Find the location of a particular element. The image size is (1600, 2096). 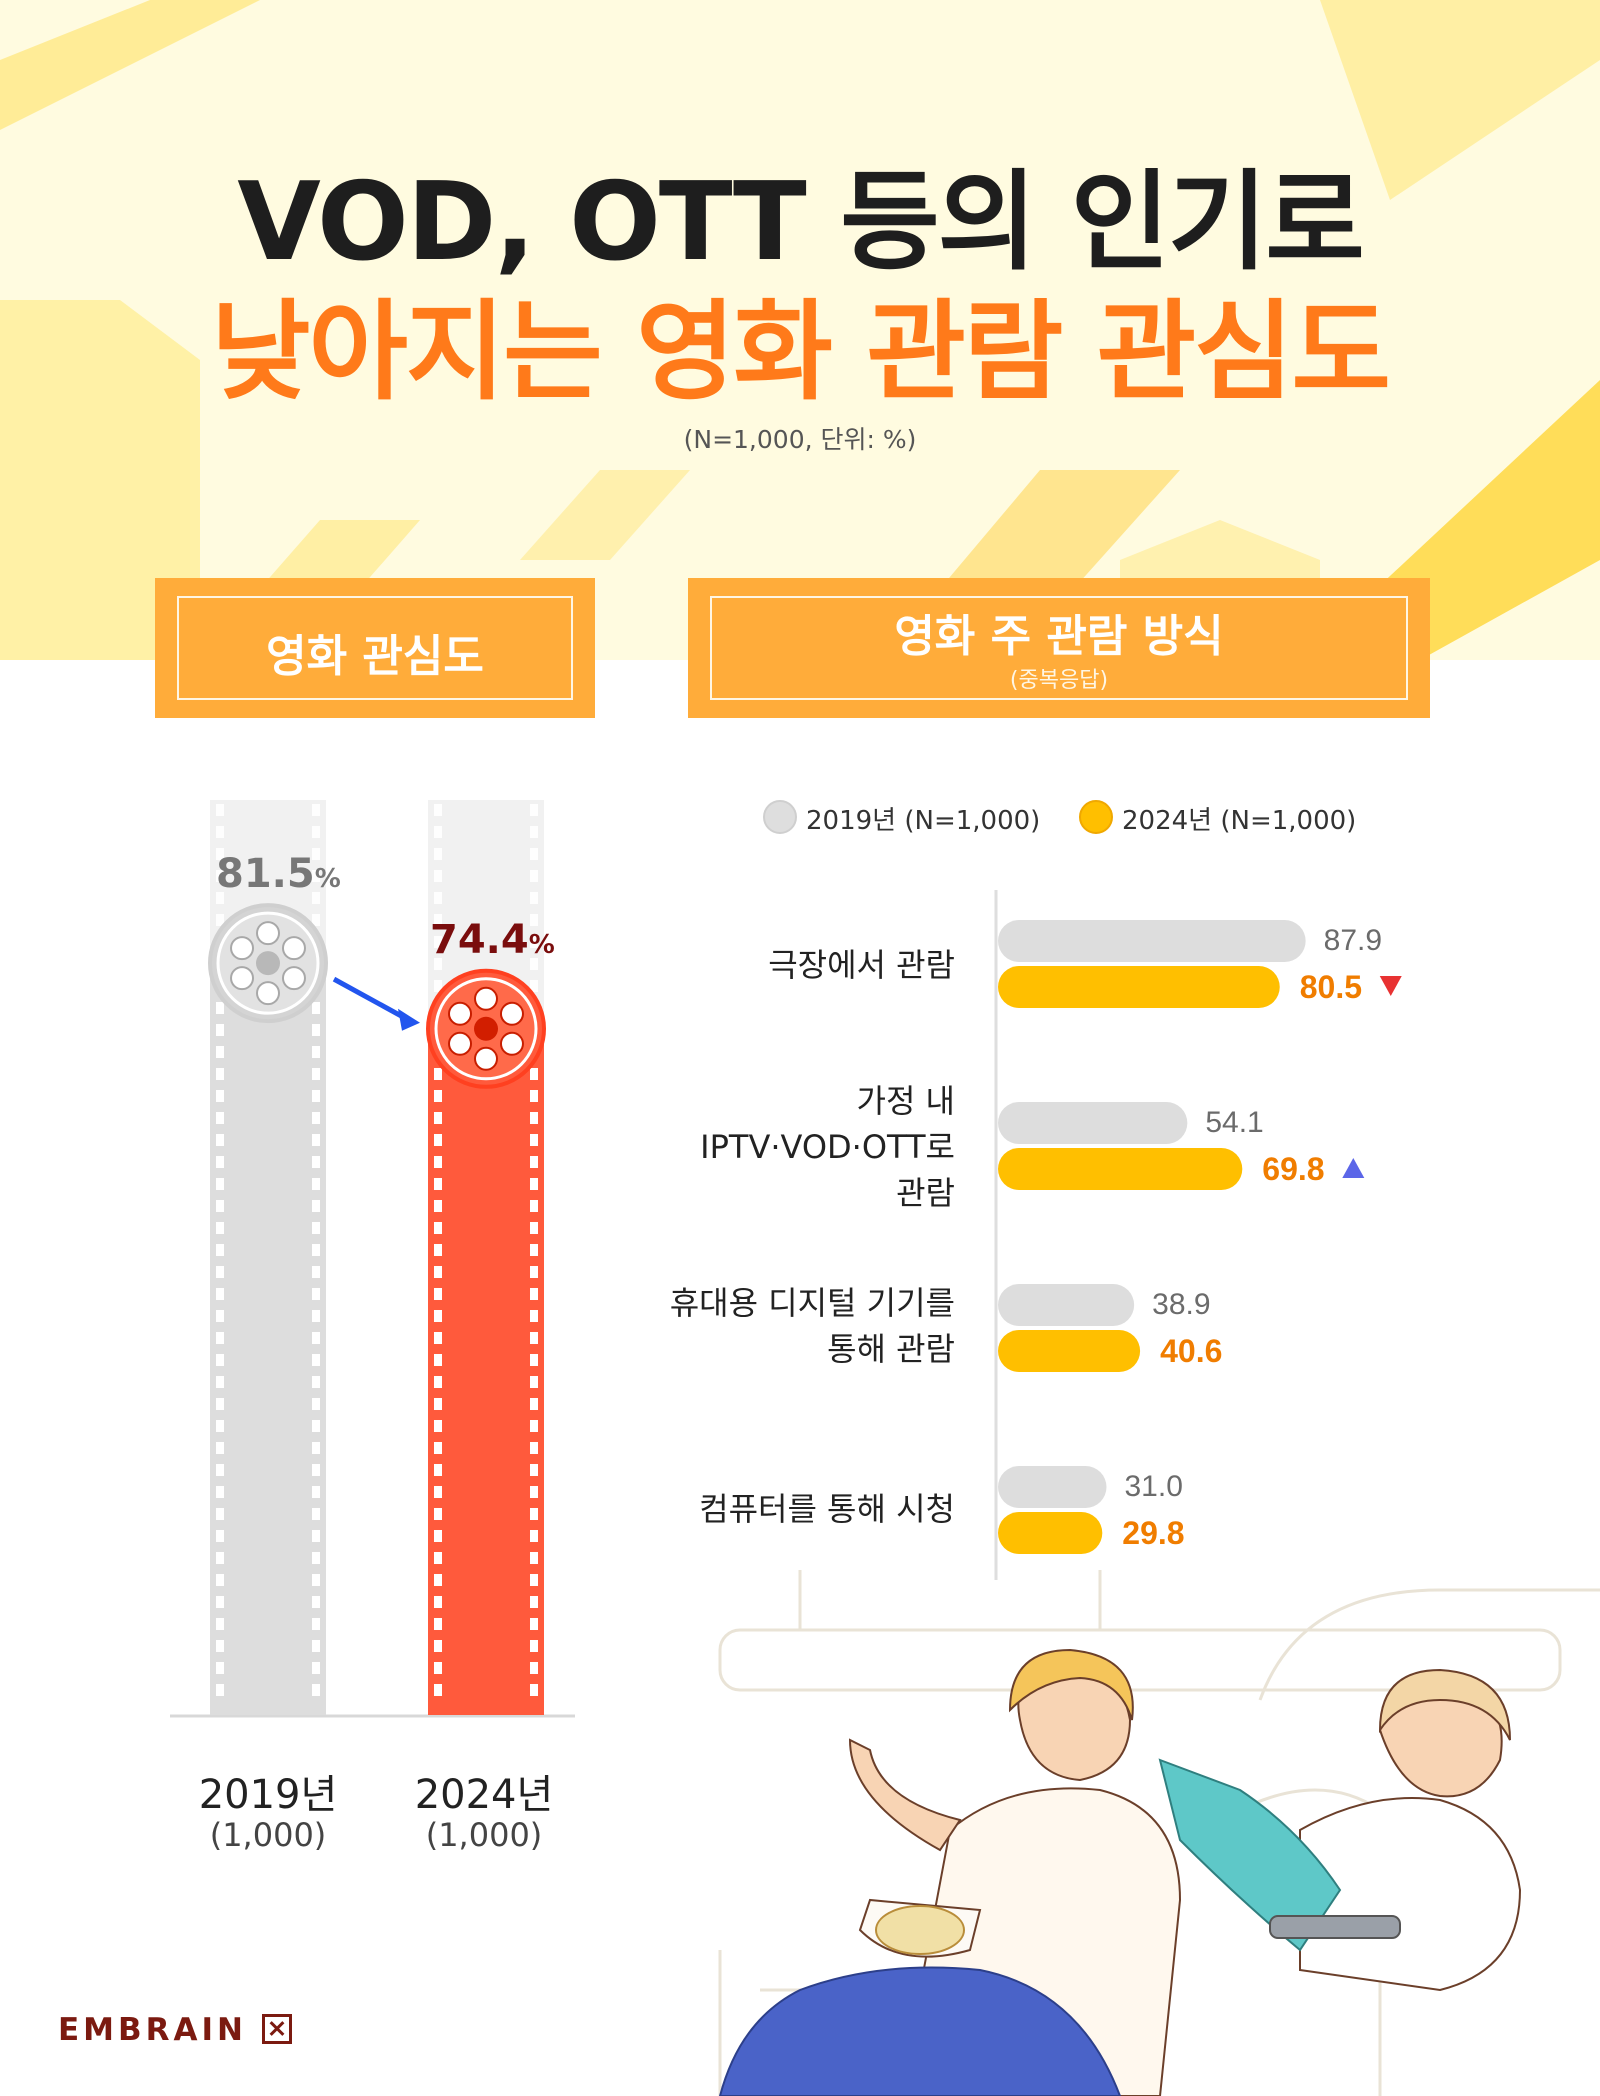

year-label-2024: 2024년 is located at coordinates (484, 1795).